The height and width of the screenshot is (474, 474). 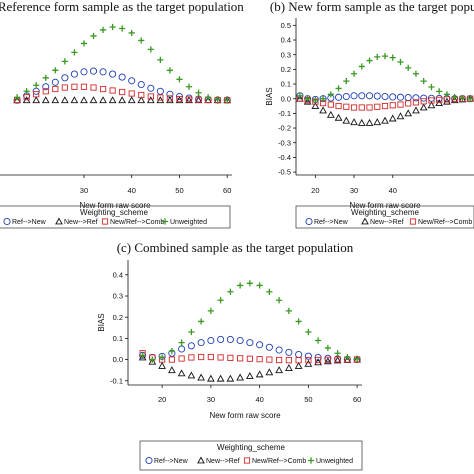 What do you see at coordinates (286, 25) in the screenshot?
I see `y-tick-label: 0.5` at bounding box center [286, 25].